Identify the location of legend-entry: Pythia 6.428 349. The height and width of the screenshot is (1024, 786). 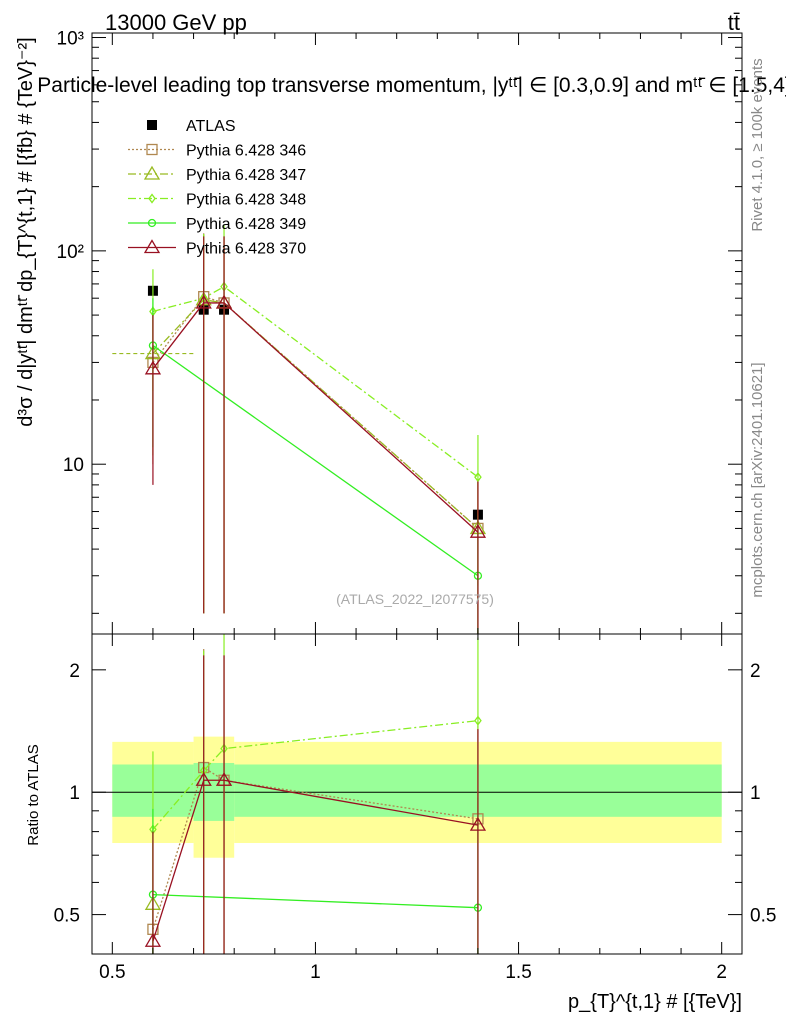
(217, 224).